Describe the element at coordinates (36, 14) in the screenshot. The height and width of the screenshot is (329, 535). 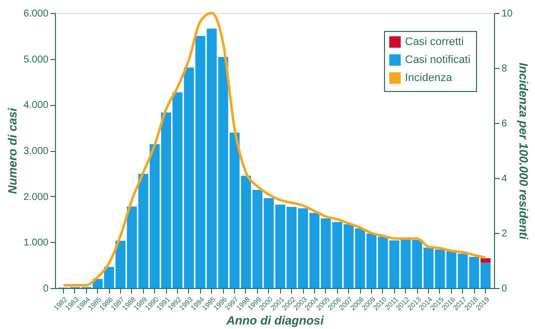
I see `y-tick-label: 6.000` at that location.